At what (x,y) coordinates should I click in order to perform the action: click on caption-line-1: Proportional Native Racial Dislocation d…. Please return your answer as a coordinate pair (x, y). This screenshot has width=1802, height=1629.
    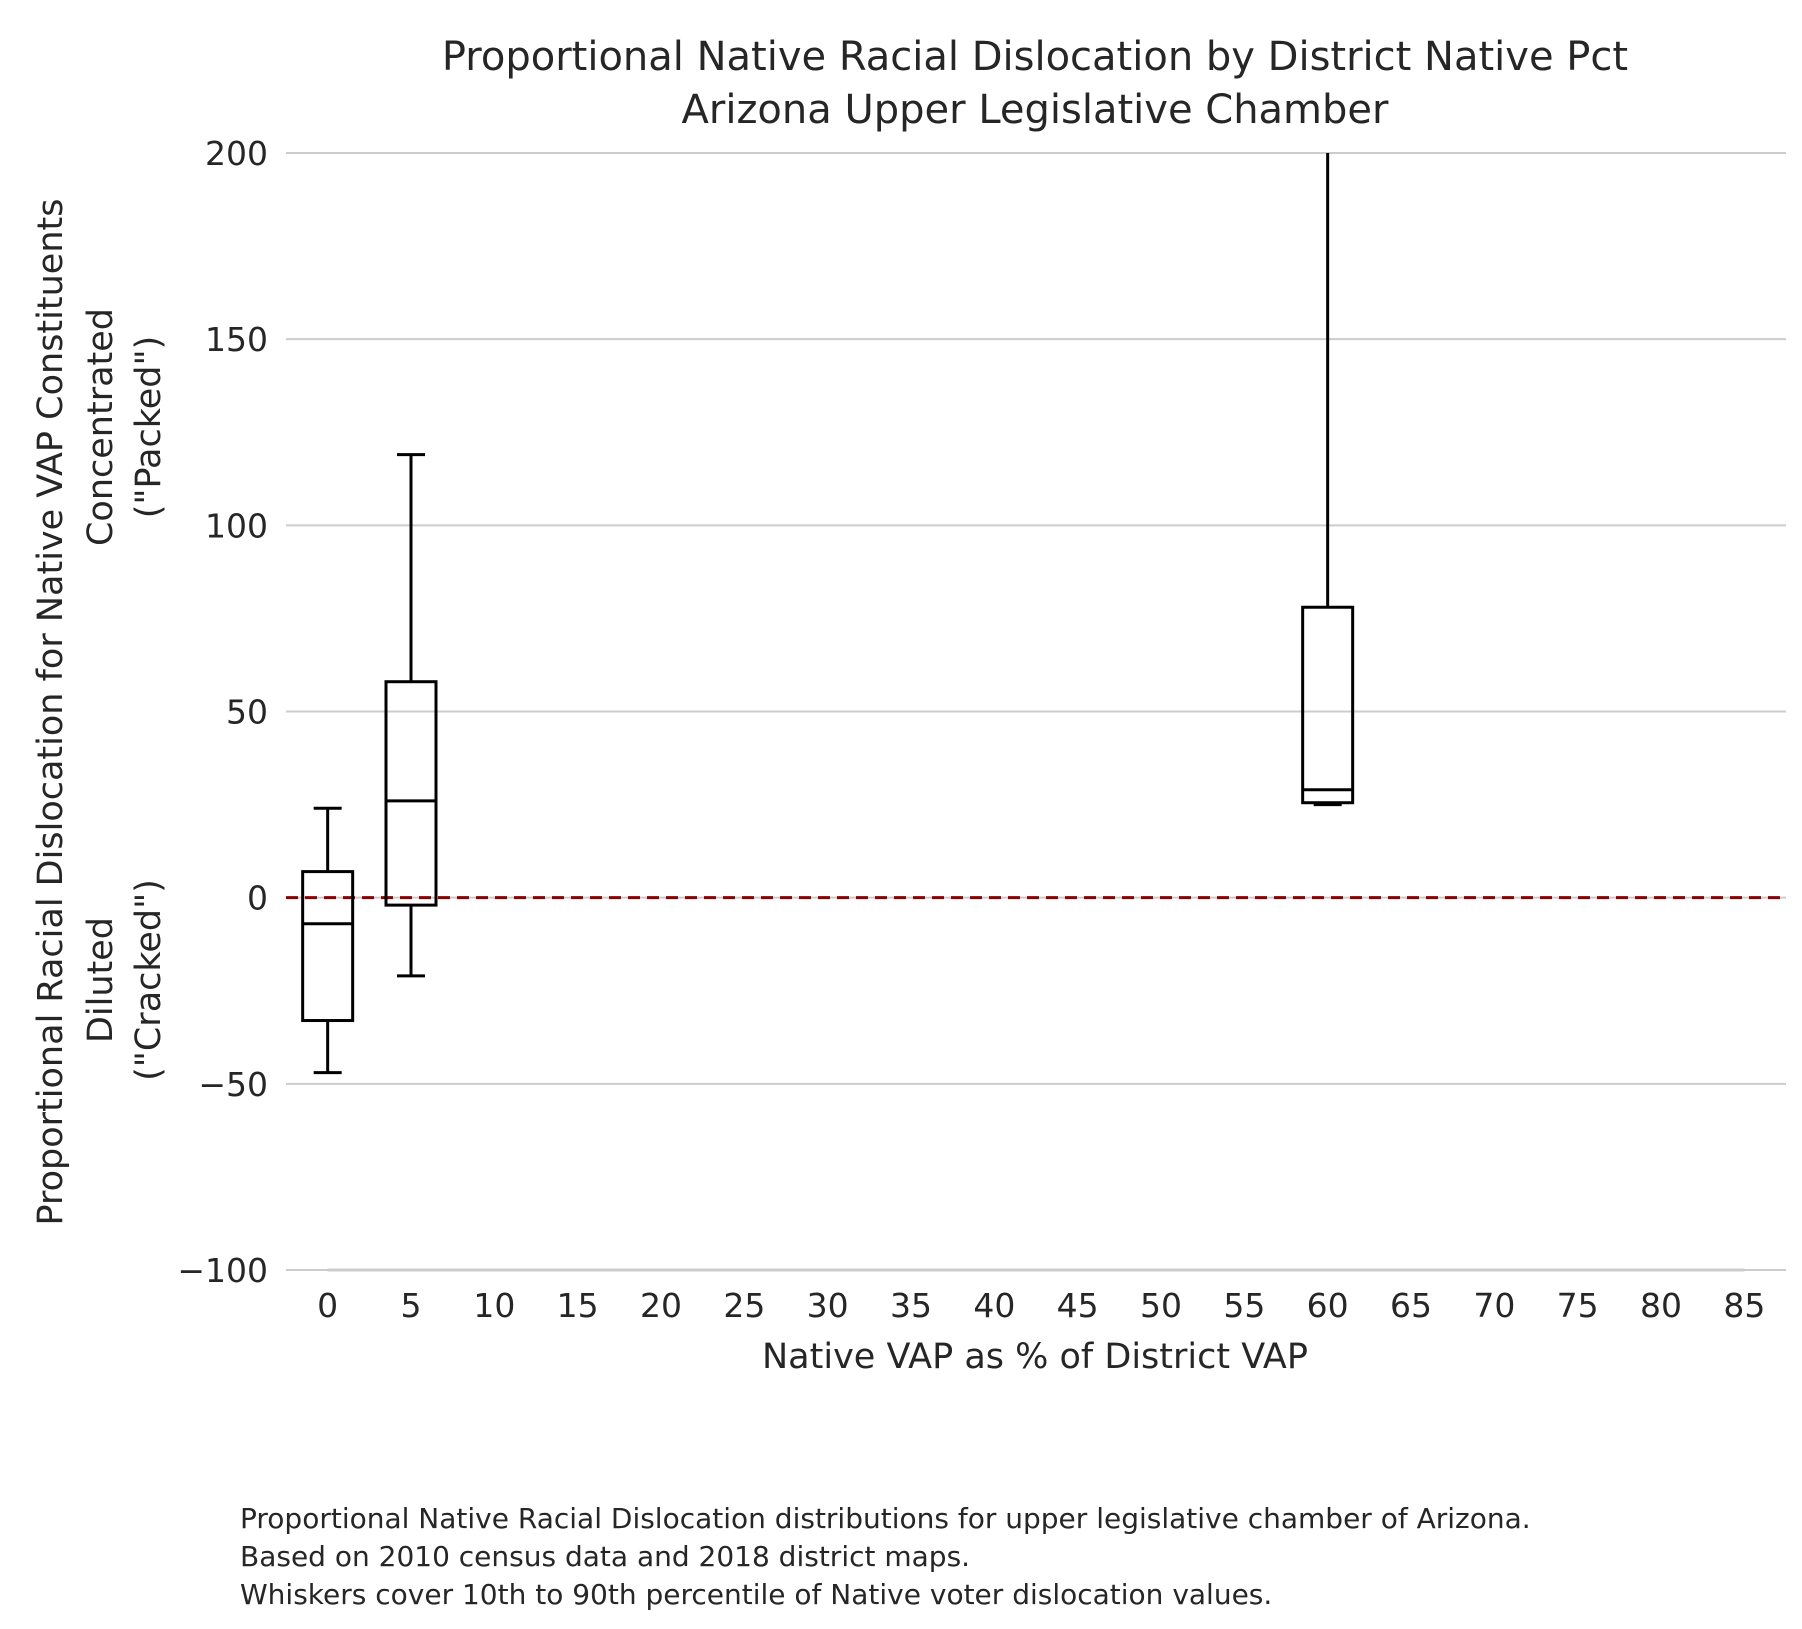
    Looking at the image, I should click on (885, 1518).